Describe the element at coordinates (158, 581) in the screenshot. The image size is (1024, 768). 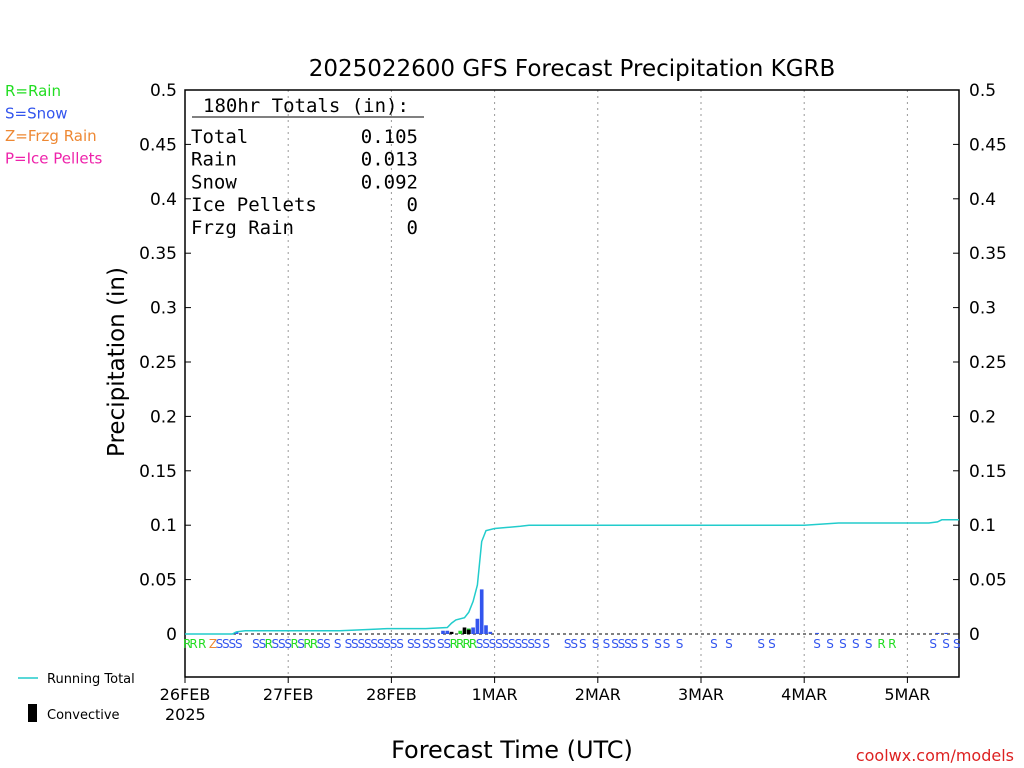
I see `y-tick-label-left: 0.05` at that location.